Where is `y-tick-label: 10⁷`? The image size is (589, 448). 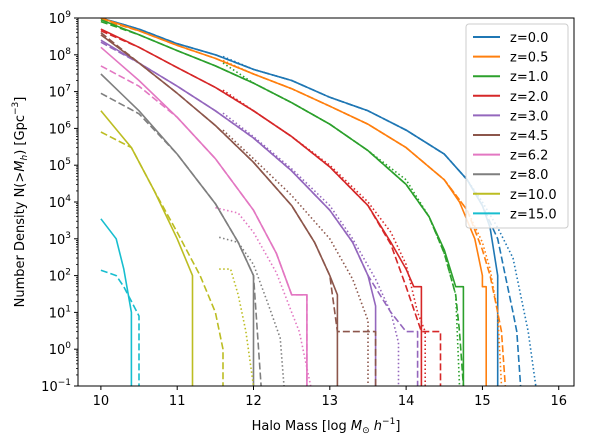
y-tick-label: 10⁷ is located at coordinates (60, 92).